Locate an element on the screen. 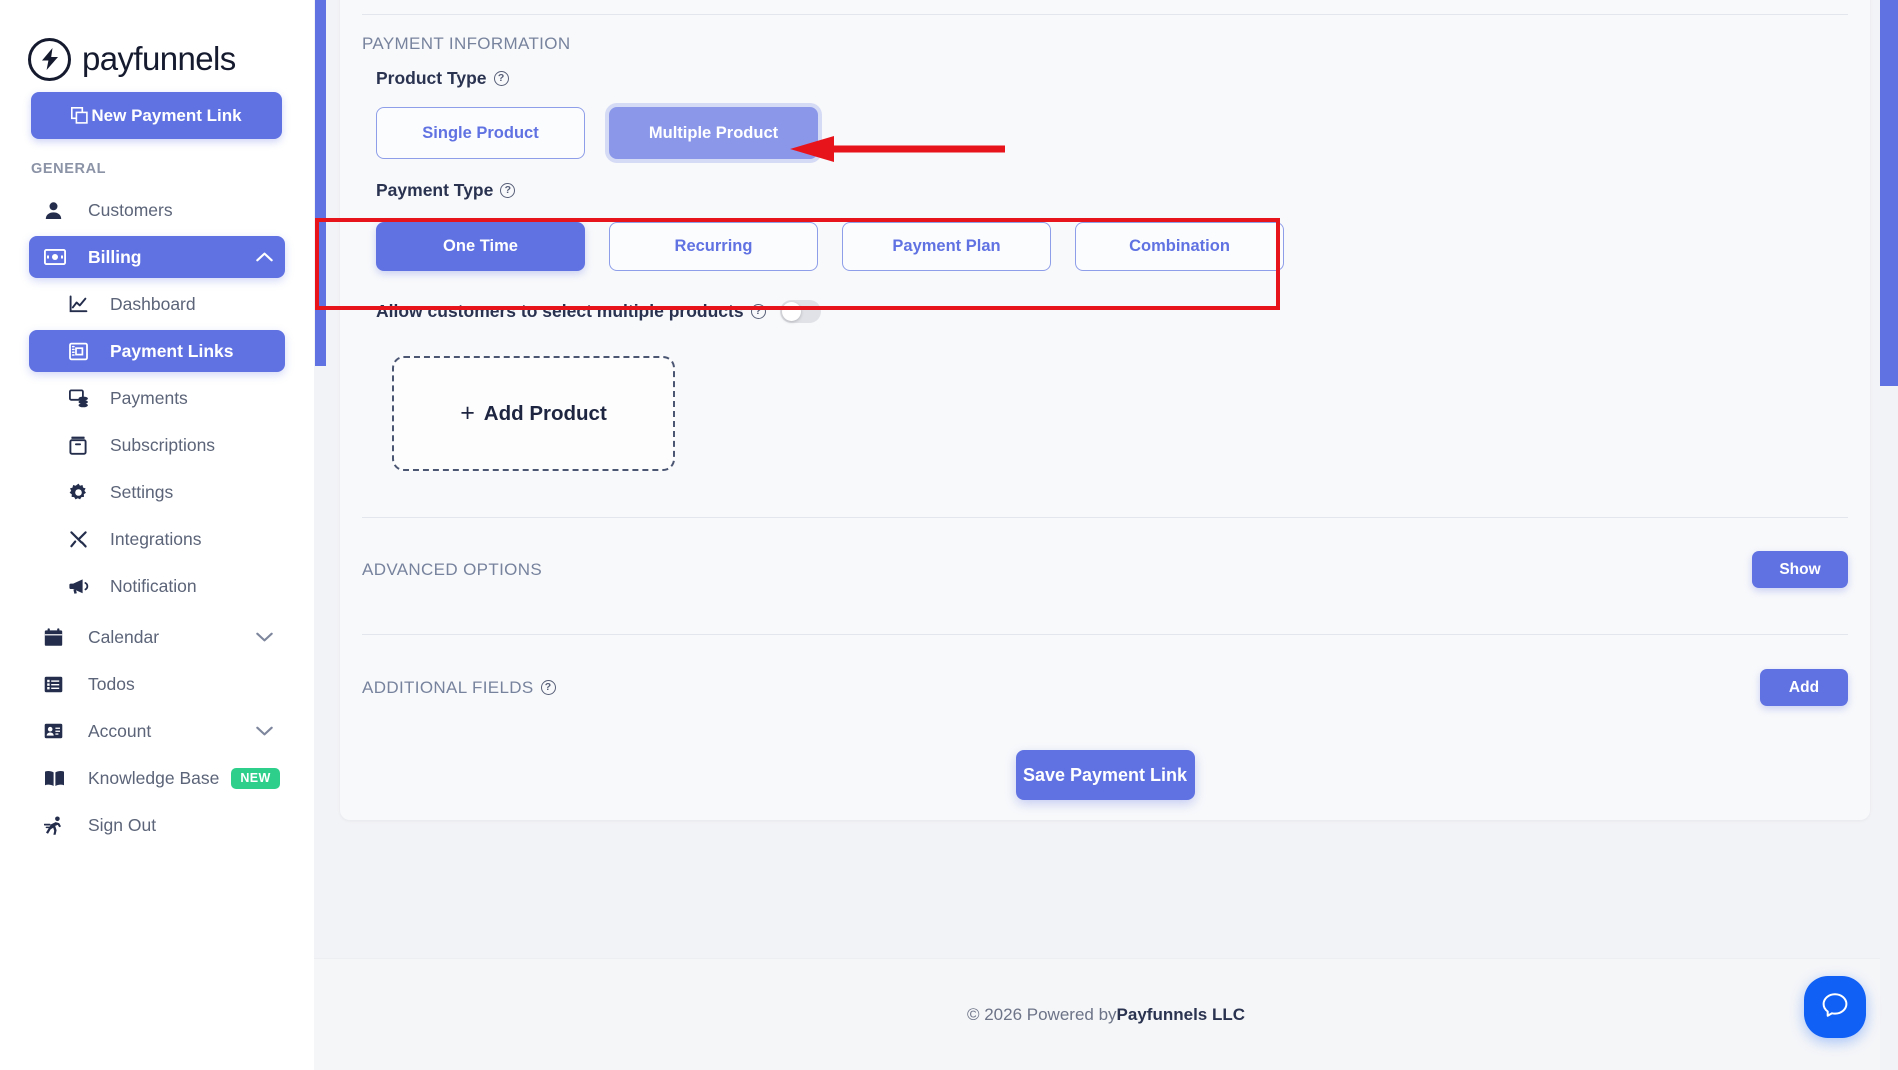 The width and height of the screenshot is (1898, 1070). save-row: Save Payment Link is located at coordinates (1105, 797).